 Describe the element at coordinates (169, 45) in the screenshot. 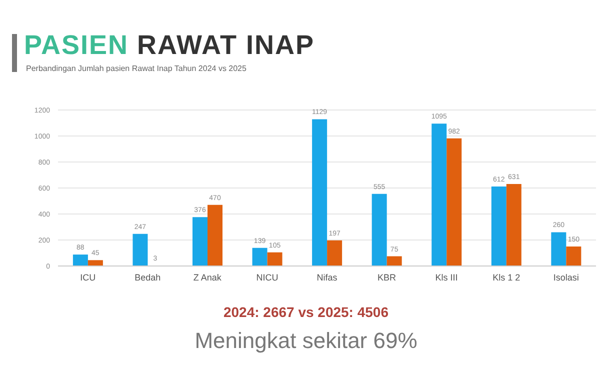

I see `chart-title: PASIEN RAWAT INAP` at that location.